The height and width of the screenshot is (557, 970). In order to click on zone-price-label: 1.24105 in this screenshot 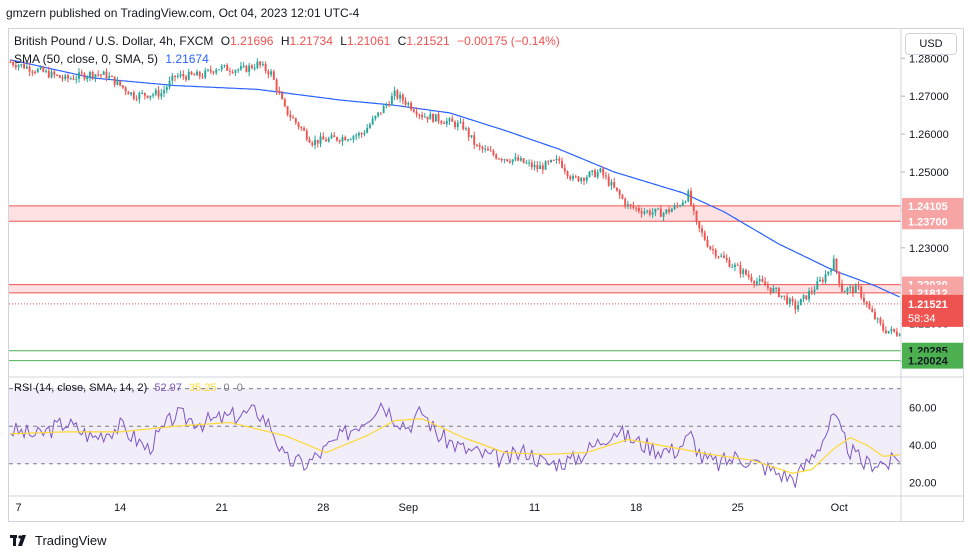, I will do `click(928, 207)`.